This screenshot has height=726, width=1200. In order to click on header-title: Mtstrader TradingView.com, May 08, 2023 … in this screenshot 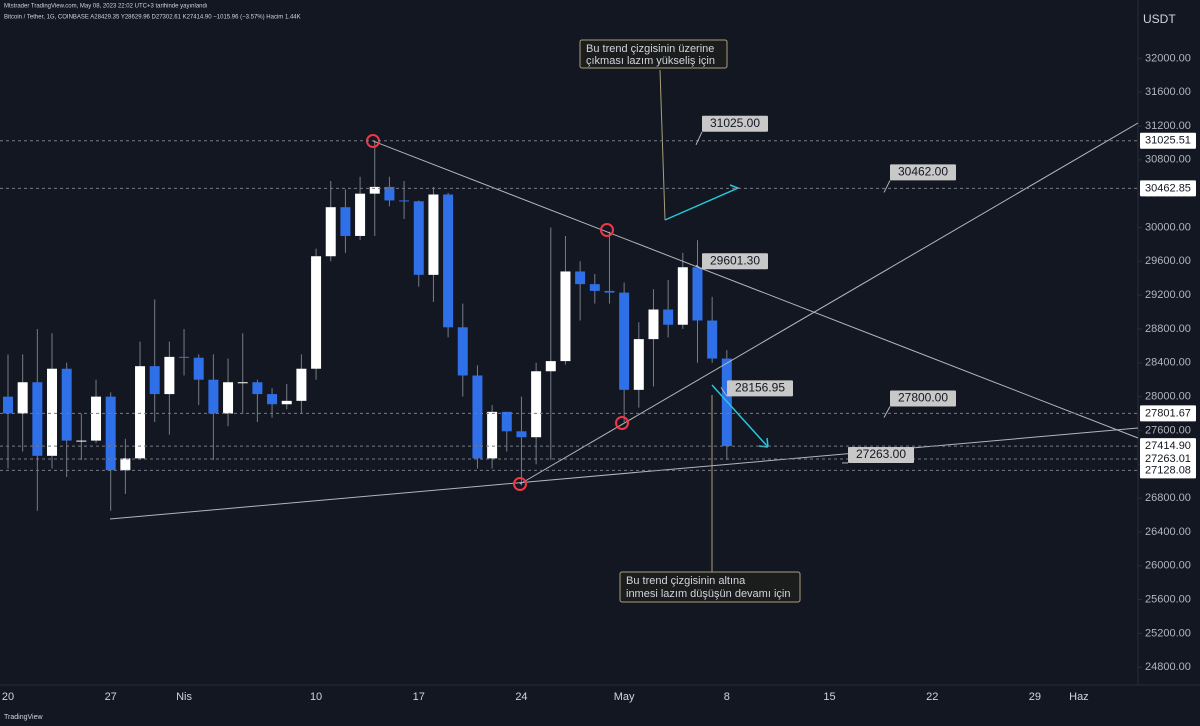, I will do `click(106, 7)`.